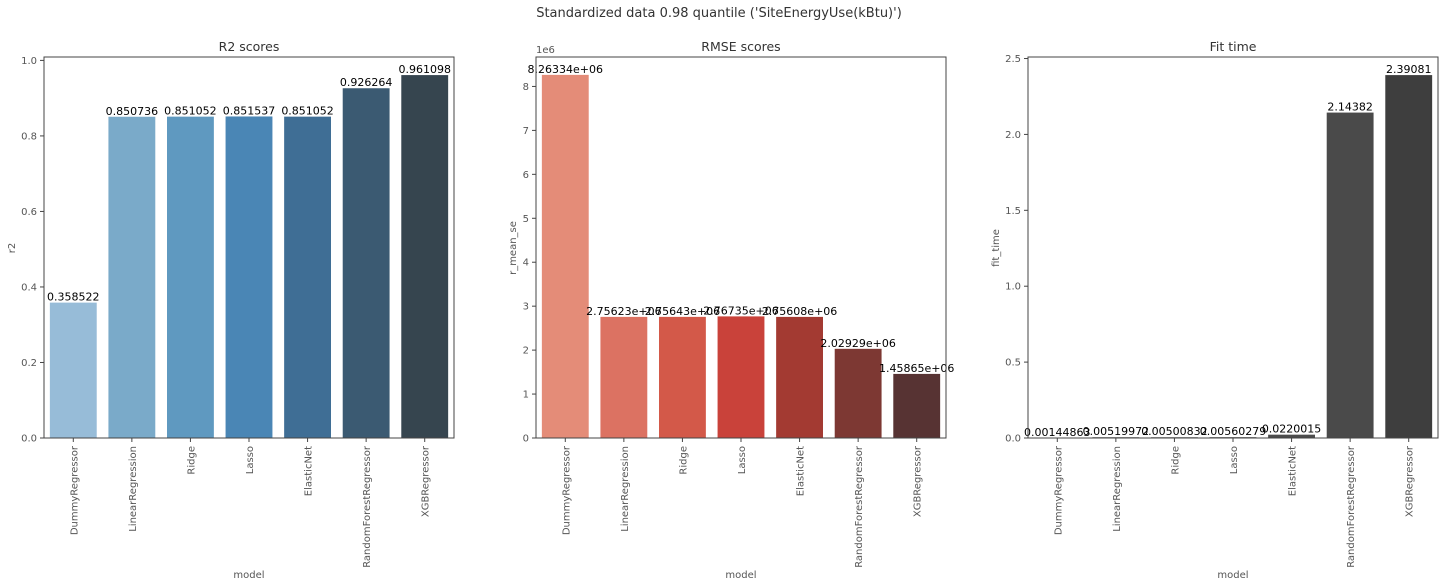 Image resolution: width=1446 pixels, height=587 pixels. Describe the element at coordinates (526, 219) in the screenshot. I see `rmse-chart-y-tick-label: 5` at that location.